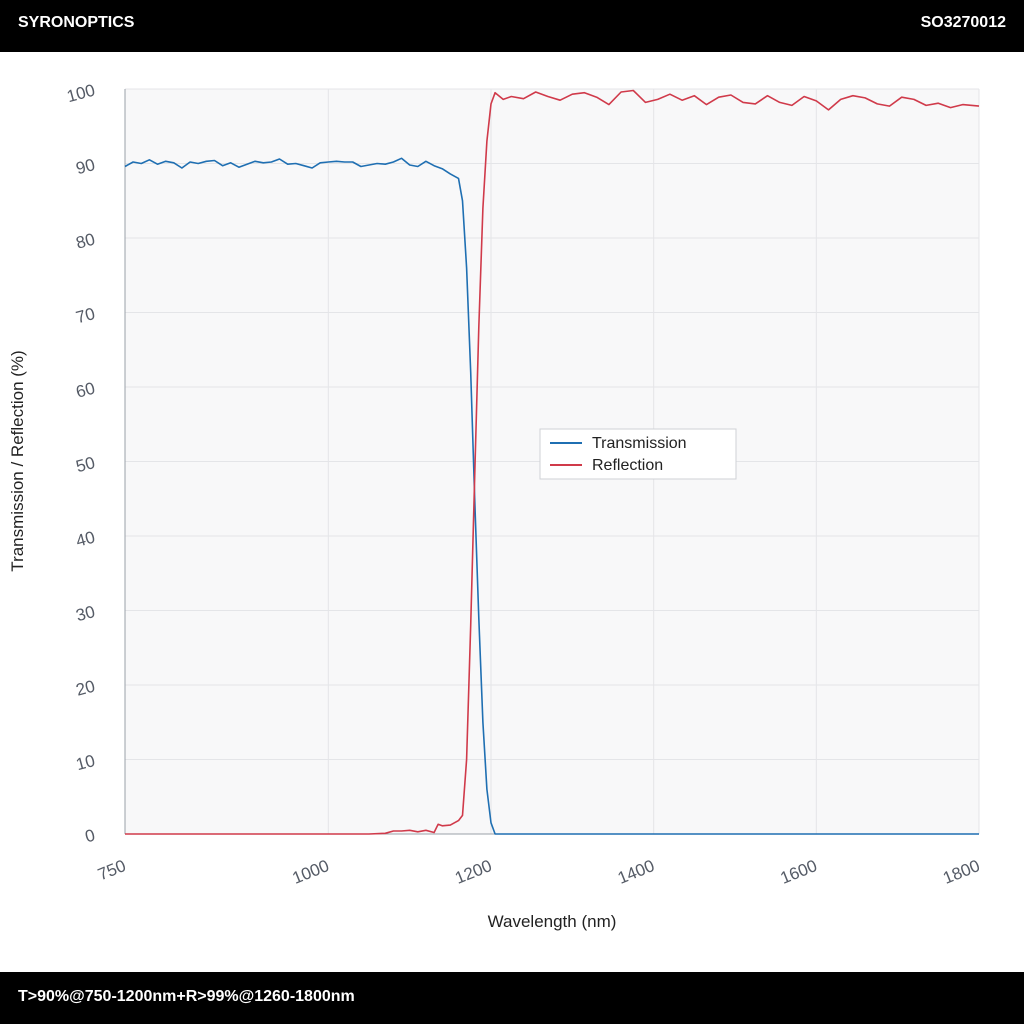  I want to click on y-axis-title: Transmission / Reflection (%), so click(17, 460).